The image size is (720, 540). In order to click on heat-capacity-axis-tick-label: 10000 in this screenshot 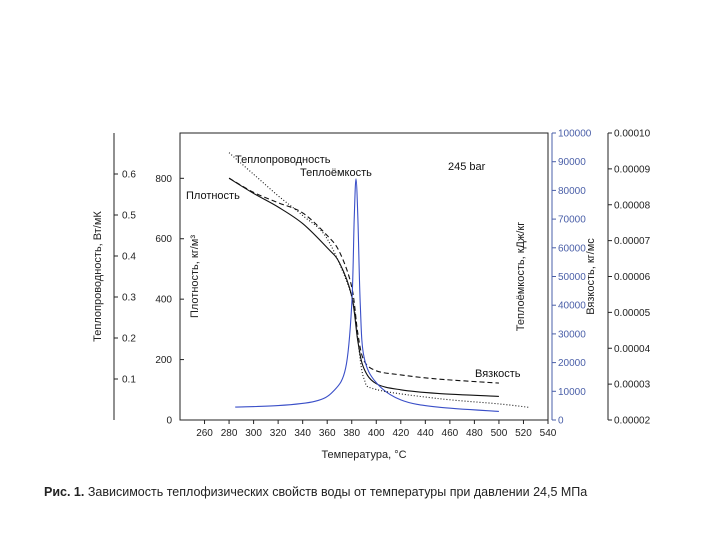, I will do `click(572, 392)`.